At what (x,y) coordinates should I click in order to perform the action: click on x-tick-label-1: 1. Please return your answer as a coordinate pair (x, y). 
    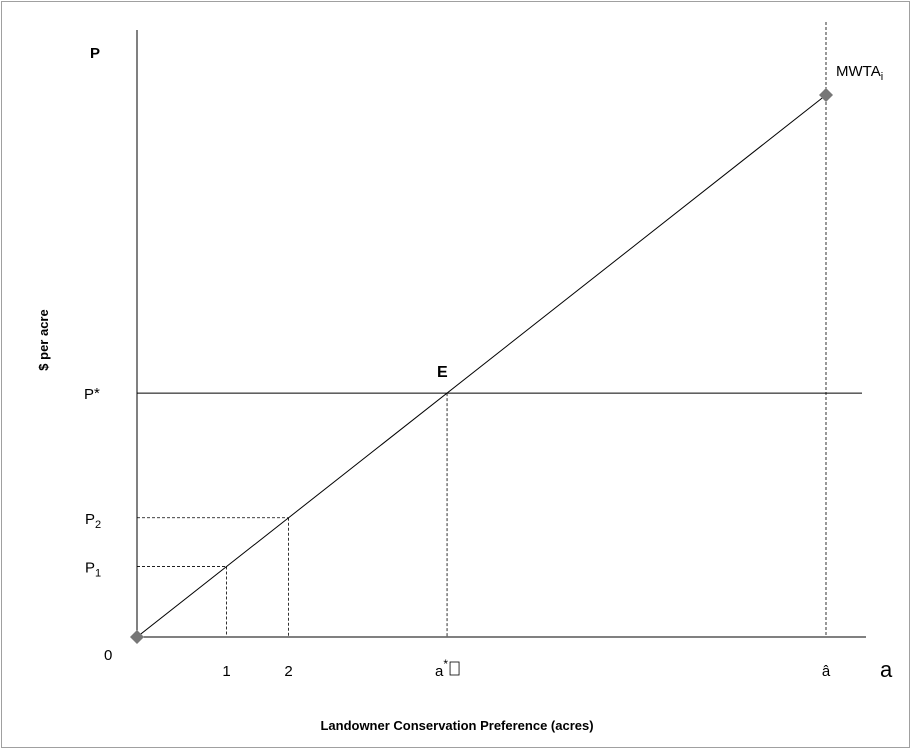
    Looking at the image, I should click on (226, 671).